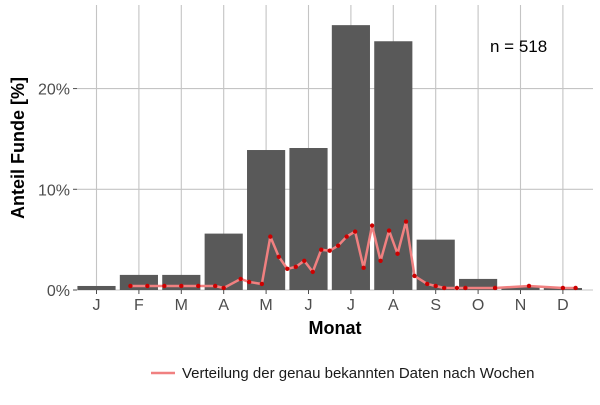 The image size is (600, 405). Describe the element at coordinates (54, 190) in the screenshot. I see `y-tick-label: 10%` at that location.